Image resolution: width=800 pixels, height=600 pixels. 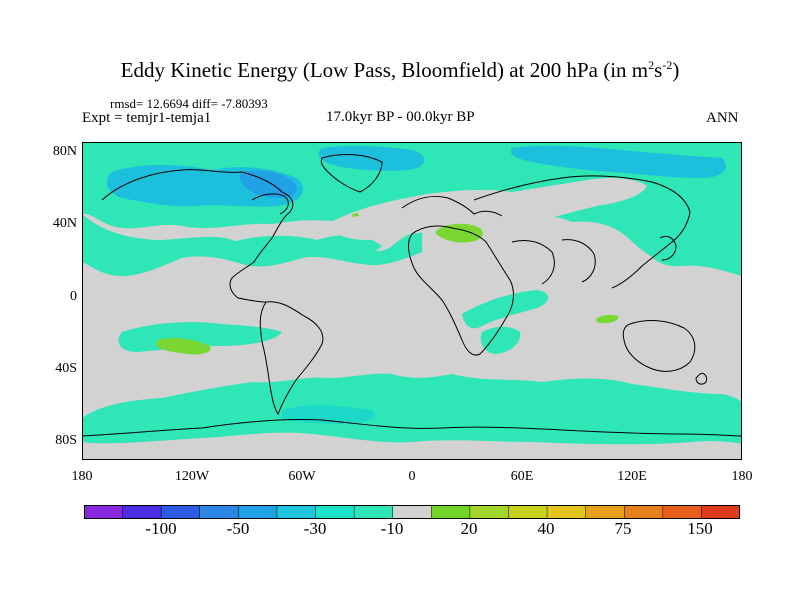 What do you see at coordinates (522, 476) in the screenshot?
I see `lon-label-60e: 60E` at bounding box center [522, 476].